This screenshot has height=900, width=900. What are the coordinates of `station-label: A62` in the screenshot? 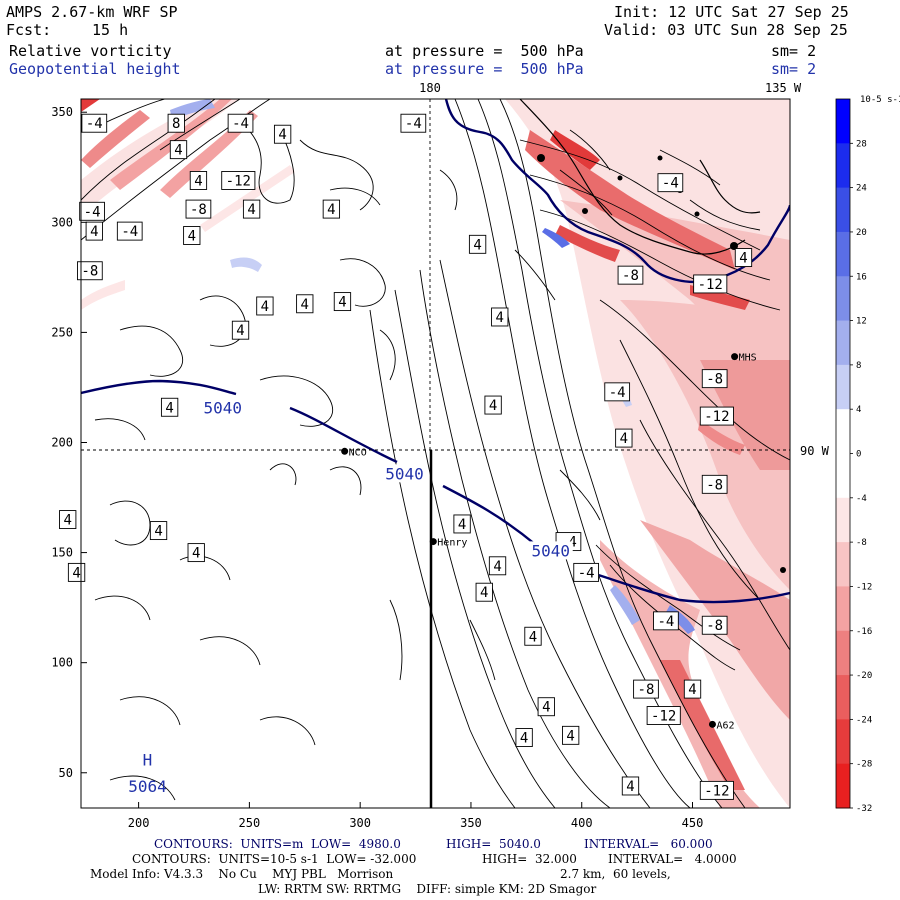 It's located at (725, 725).